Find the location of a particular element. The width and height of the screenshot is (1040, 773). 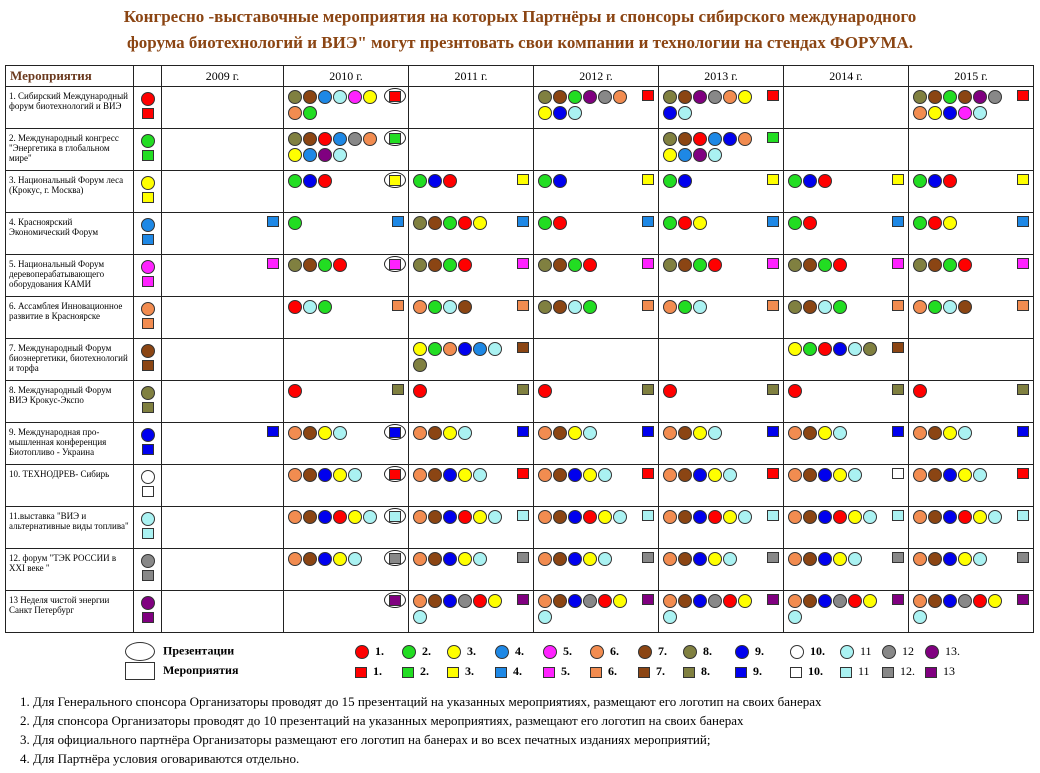

year-header: 2011 г. is located at coordinates (471, 76).